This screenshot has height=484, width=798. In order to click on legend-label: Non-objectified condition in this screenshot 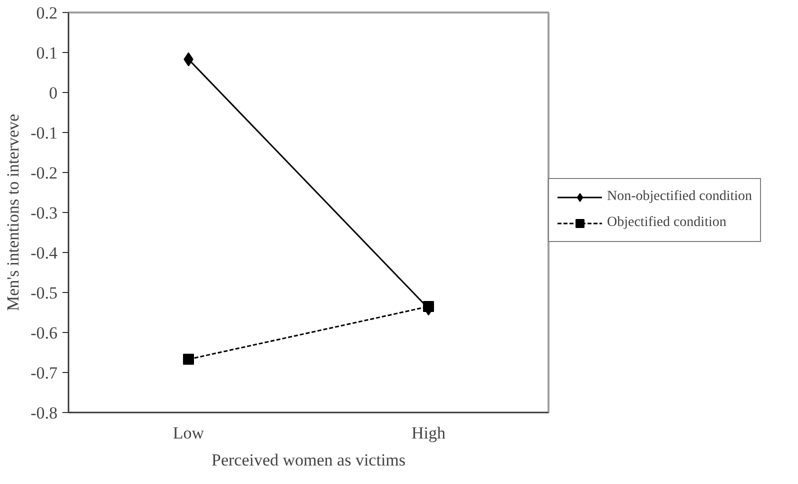, I will do `click(679, 197)`.